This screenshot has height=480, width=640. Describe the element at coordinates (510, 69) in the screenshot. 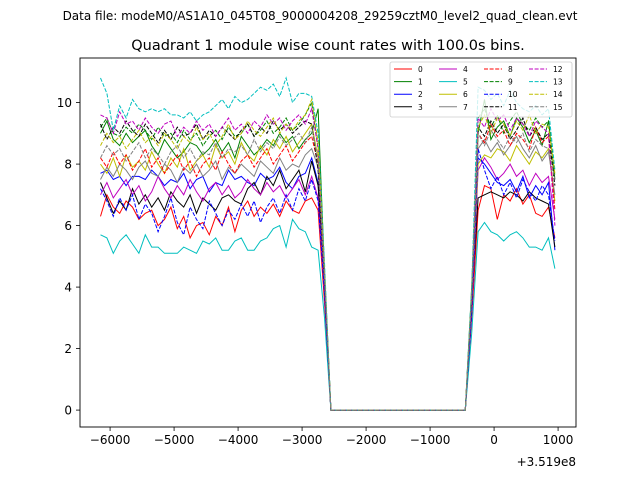

I see `legend-label: 8` at that location.